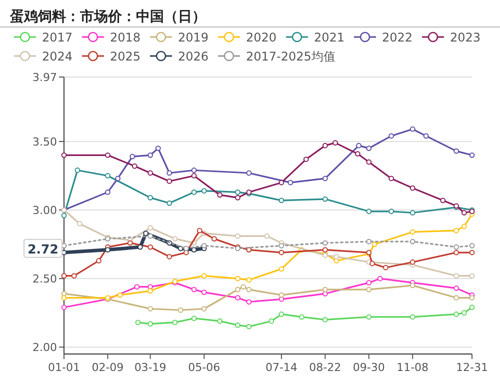 The image size is (500, 376). I want to click on chart-title: 蛋鸡饲料：市场价：中国（日）, so click(107, 16).